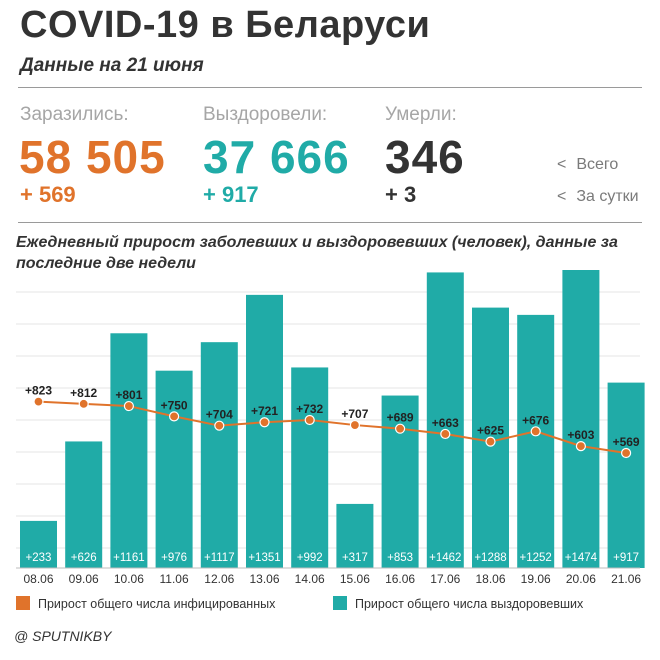 Image resolution: width=660 pixels, height=660 pixels. Describe the element at coordinates (219, 579) in the screenshot. I see `x-tick-label: 12.06` at that location.